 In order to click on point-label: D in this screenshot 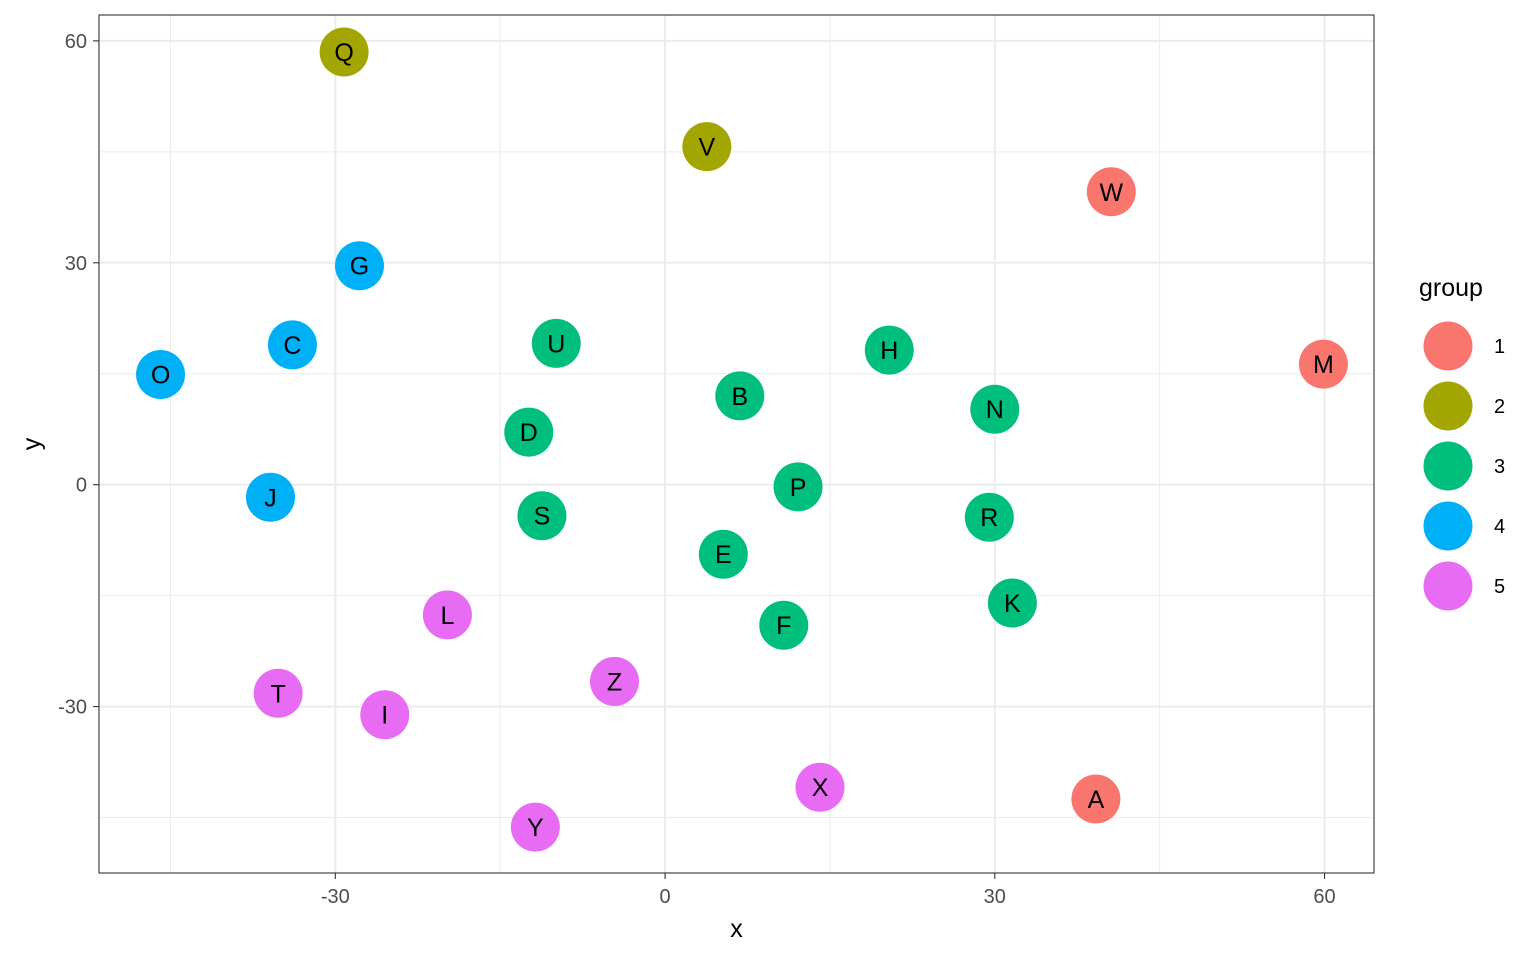, I will do `click(529, 433)`.